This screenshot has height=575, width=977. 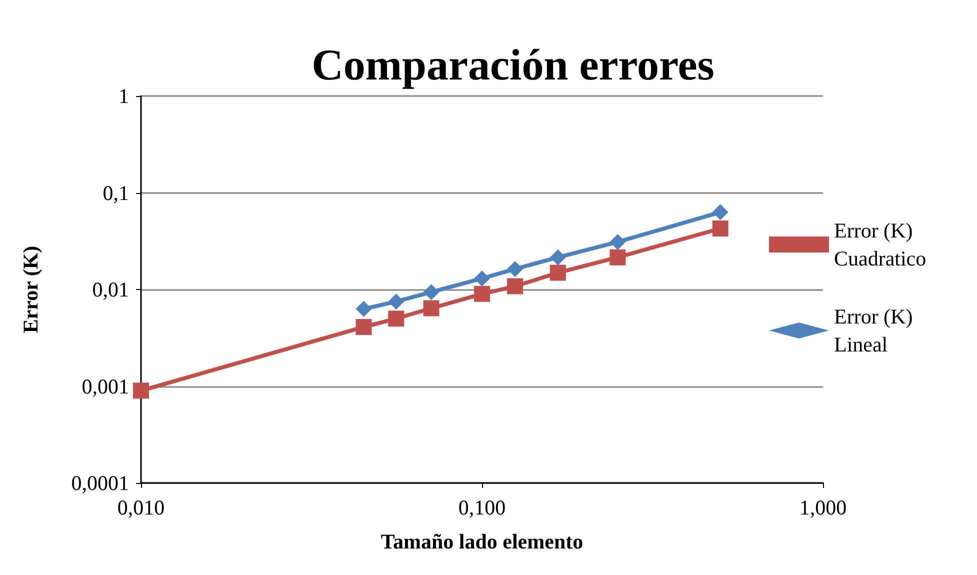 I want to click on y-tick-label: 0,001, so click(x=105, y=386).